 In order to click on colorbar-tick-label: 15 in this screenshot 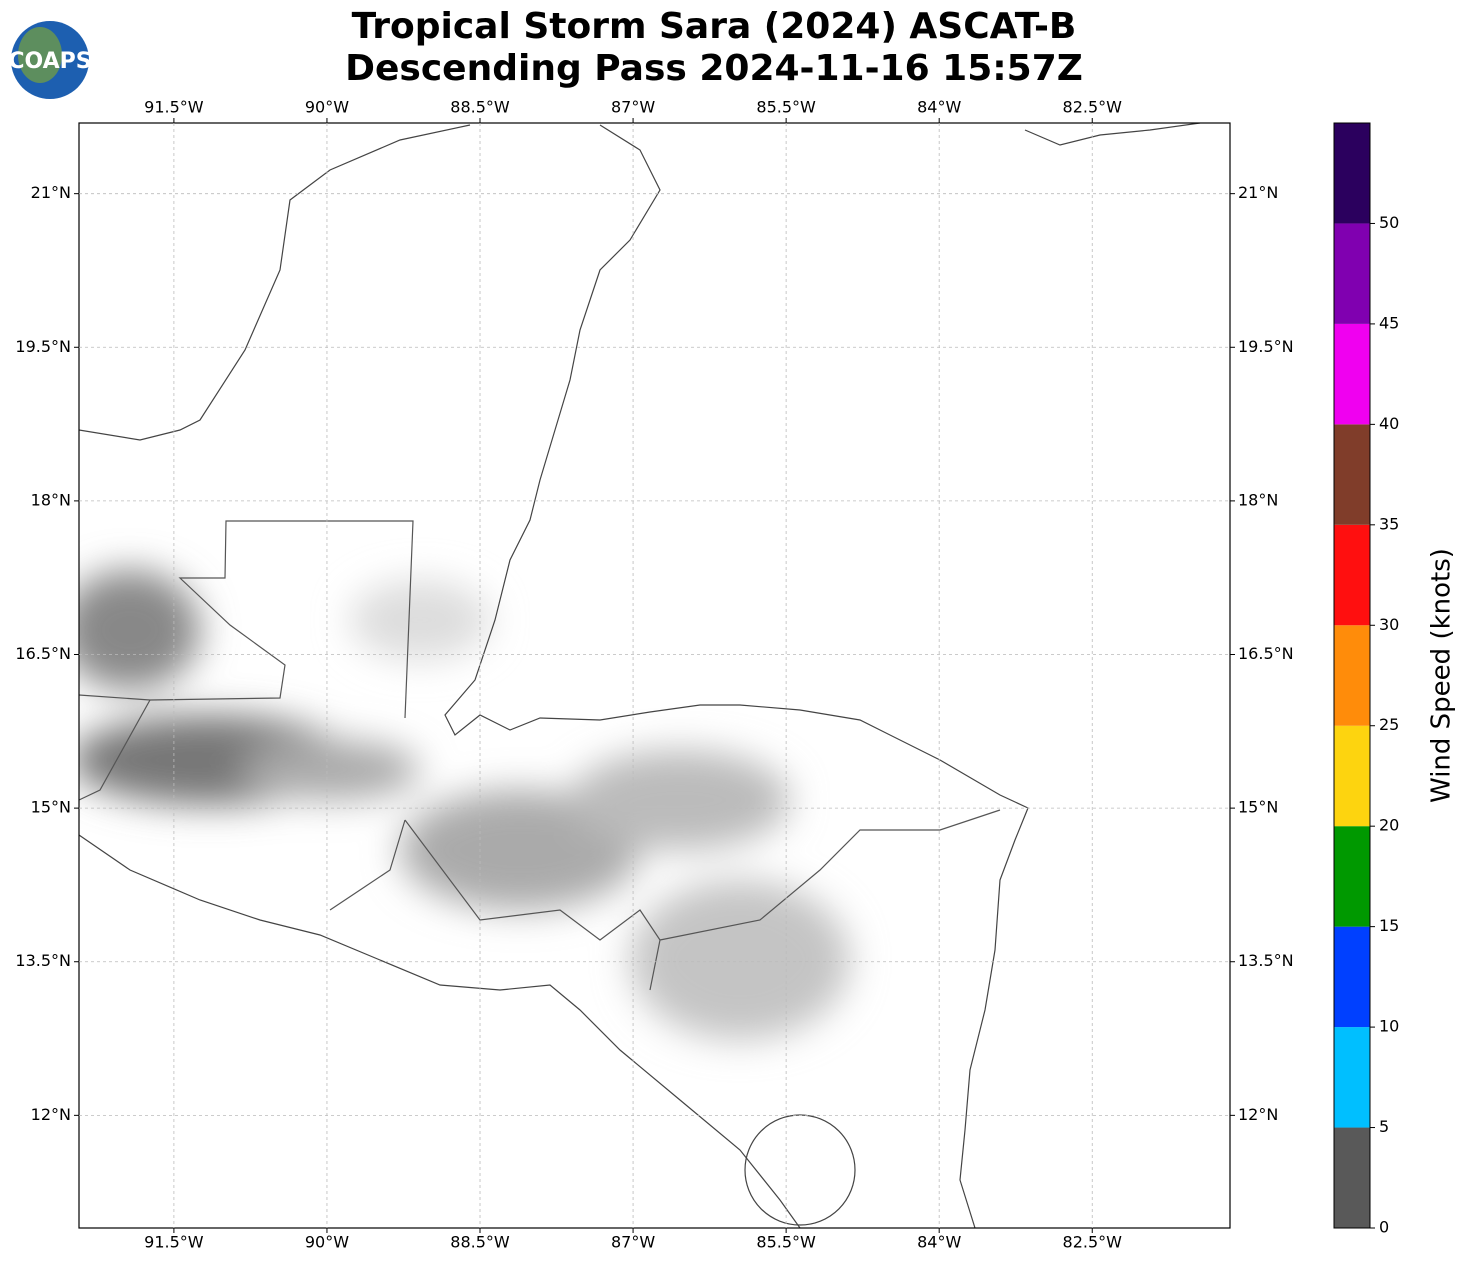, I will do `click(1389, 925)`.